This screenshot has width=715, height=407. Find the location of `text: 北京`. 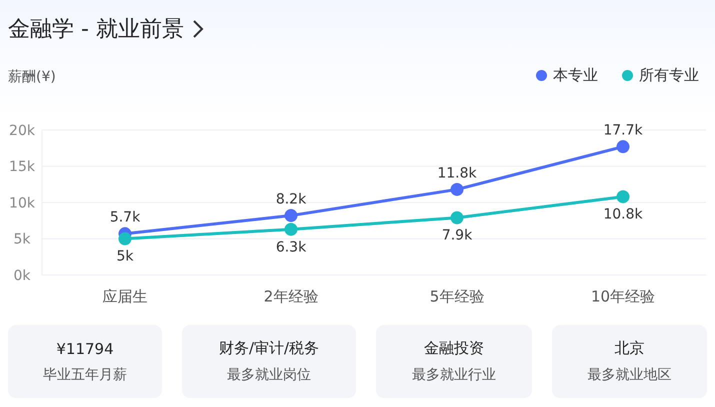

text: 北京 is located at coordinates (629, 348).